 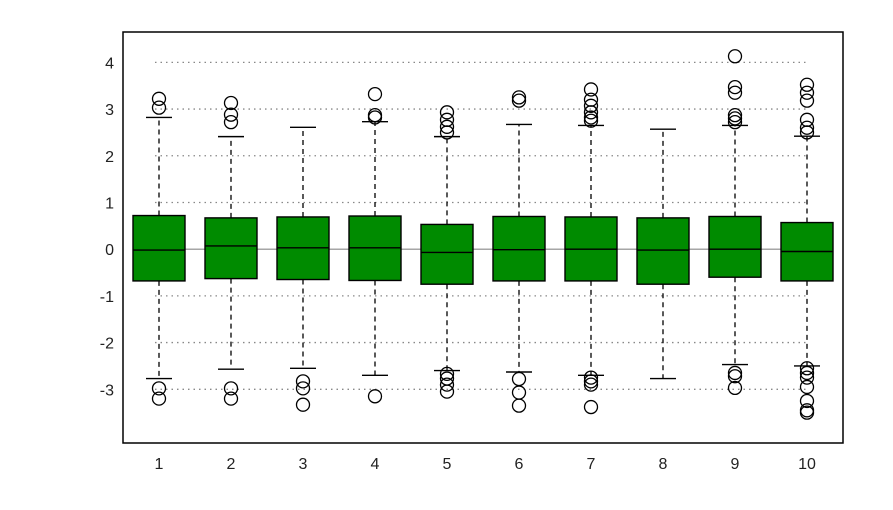 I want to click on y-tick-label: 0, so click(x=109, y=250).